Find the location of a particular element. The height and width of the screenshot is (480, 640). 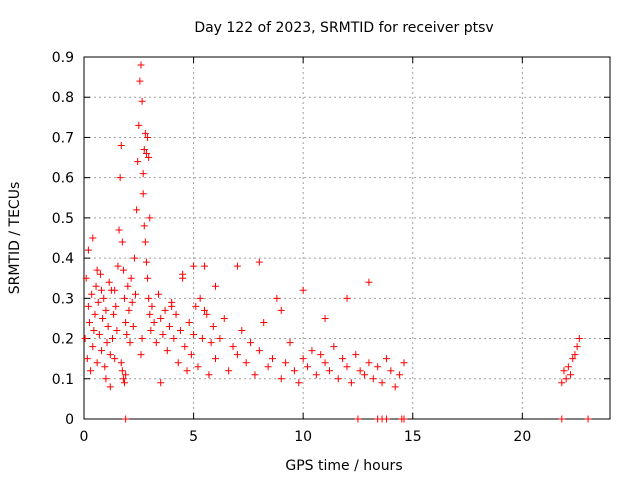

y-tick-label: 0.1 is located at coordinates (63, 380).